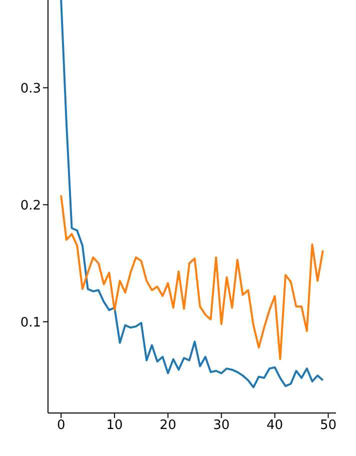  What do you see at coordinates (30, 206) in the screenshot?
I see `y-tick-label: 0.2` at bounding box center [30, 206].